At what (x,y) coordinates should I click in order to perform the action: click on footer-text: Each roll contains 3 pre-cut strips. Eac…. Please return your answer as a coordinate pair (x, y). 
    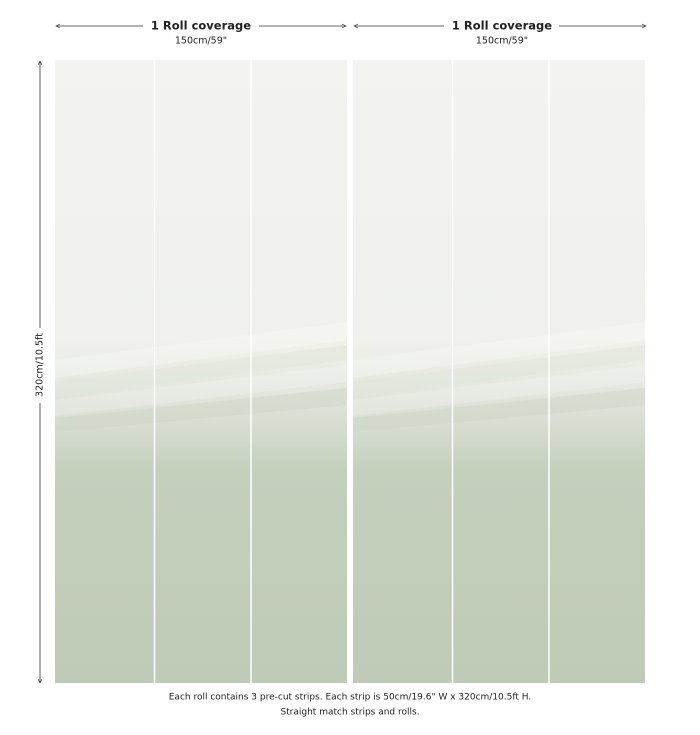
    Looking at the image, I should click on (350, 698).